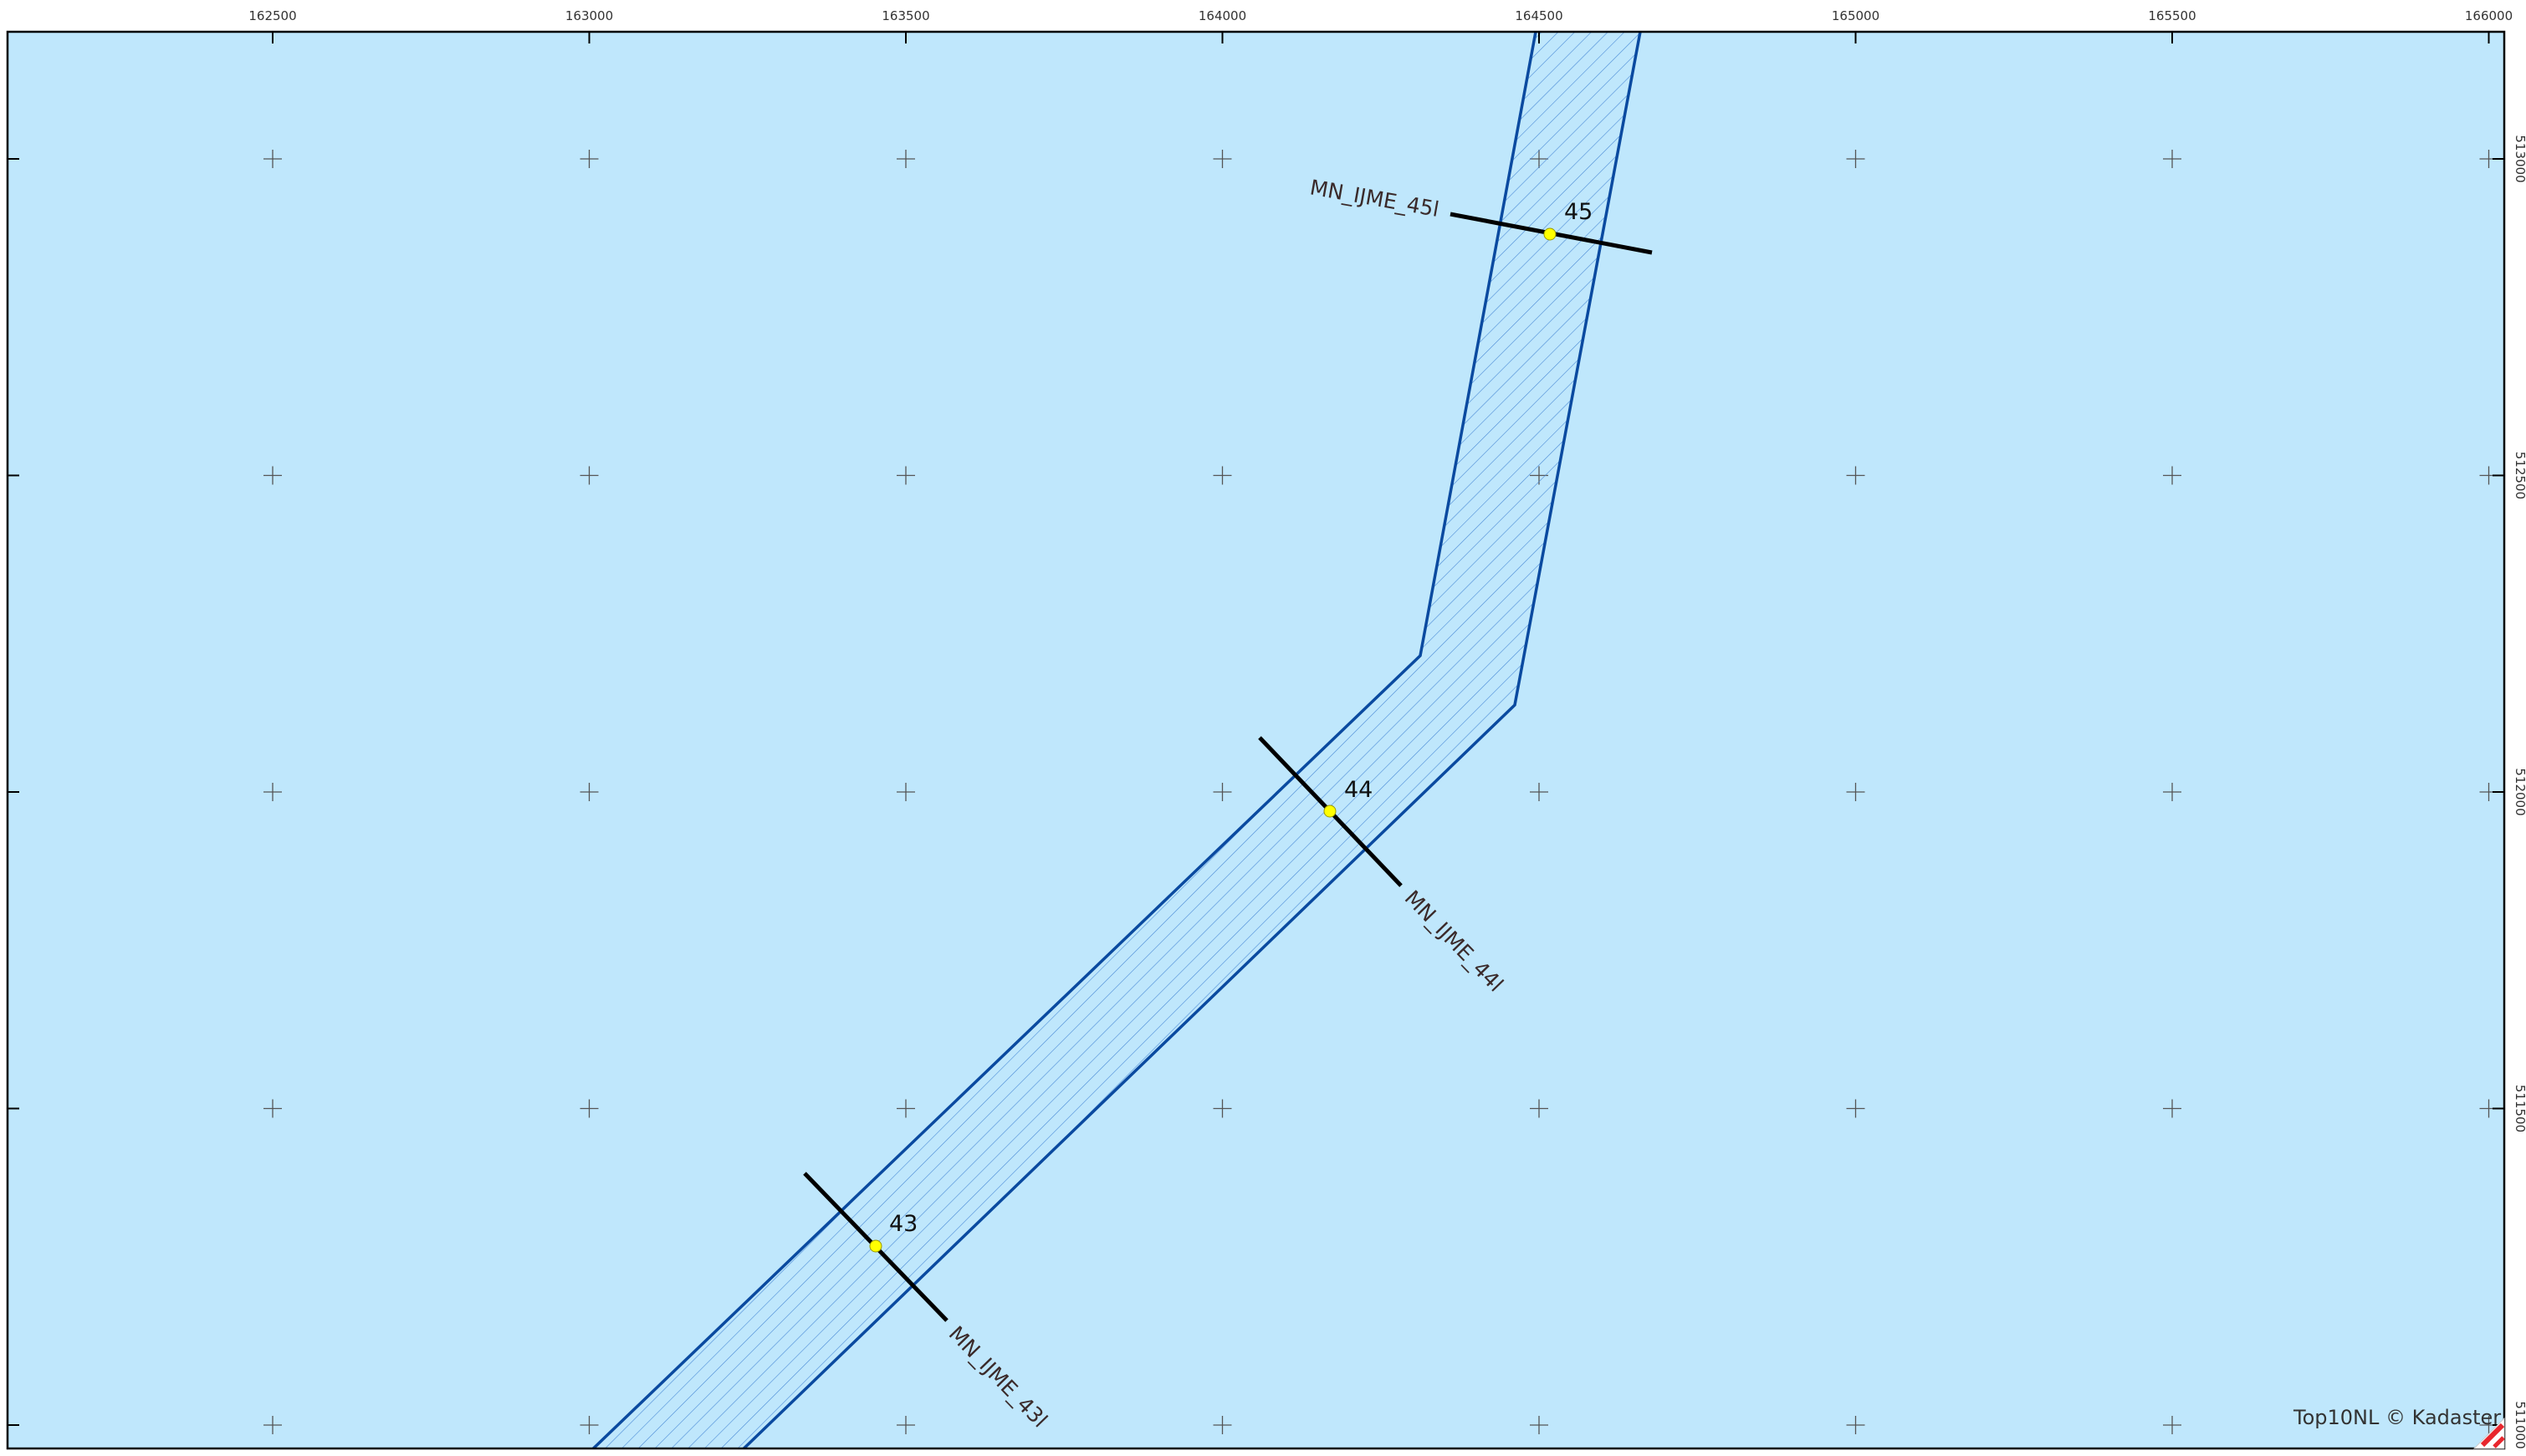 The height and width of the screenshot is (1456, 2526). Describe the element at coordinates (2519, 475) in the screenshot. I see `y-tick-label: 512500` at that location.